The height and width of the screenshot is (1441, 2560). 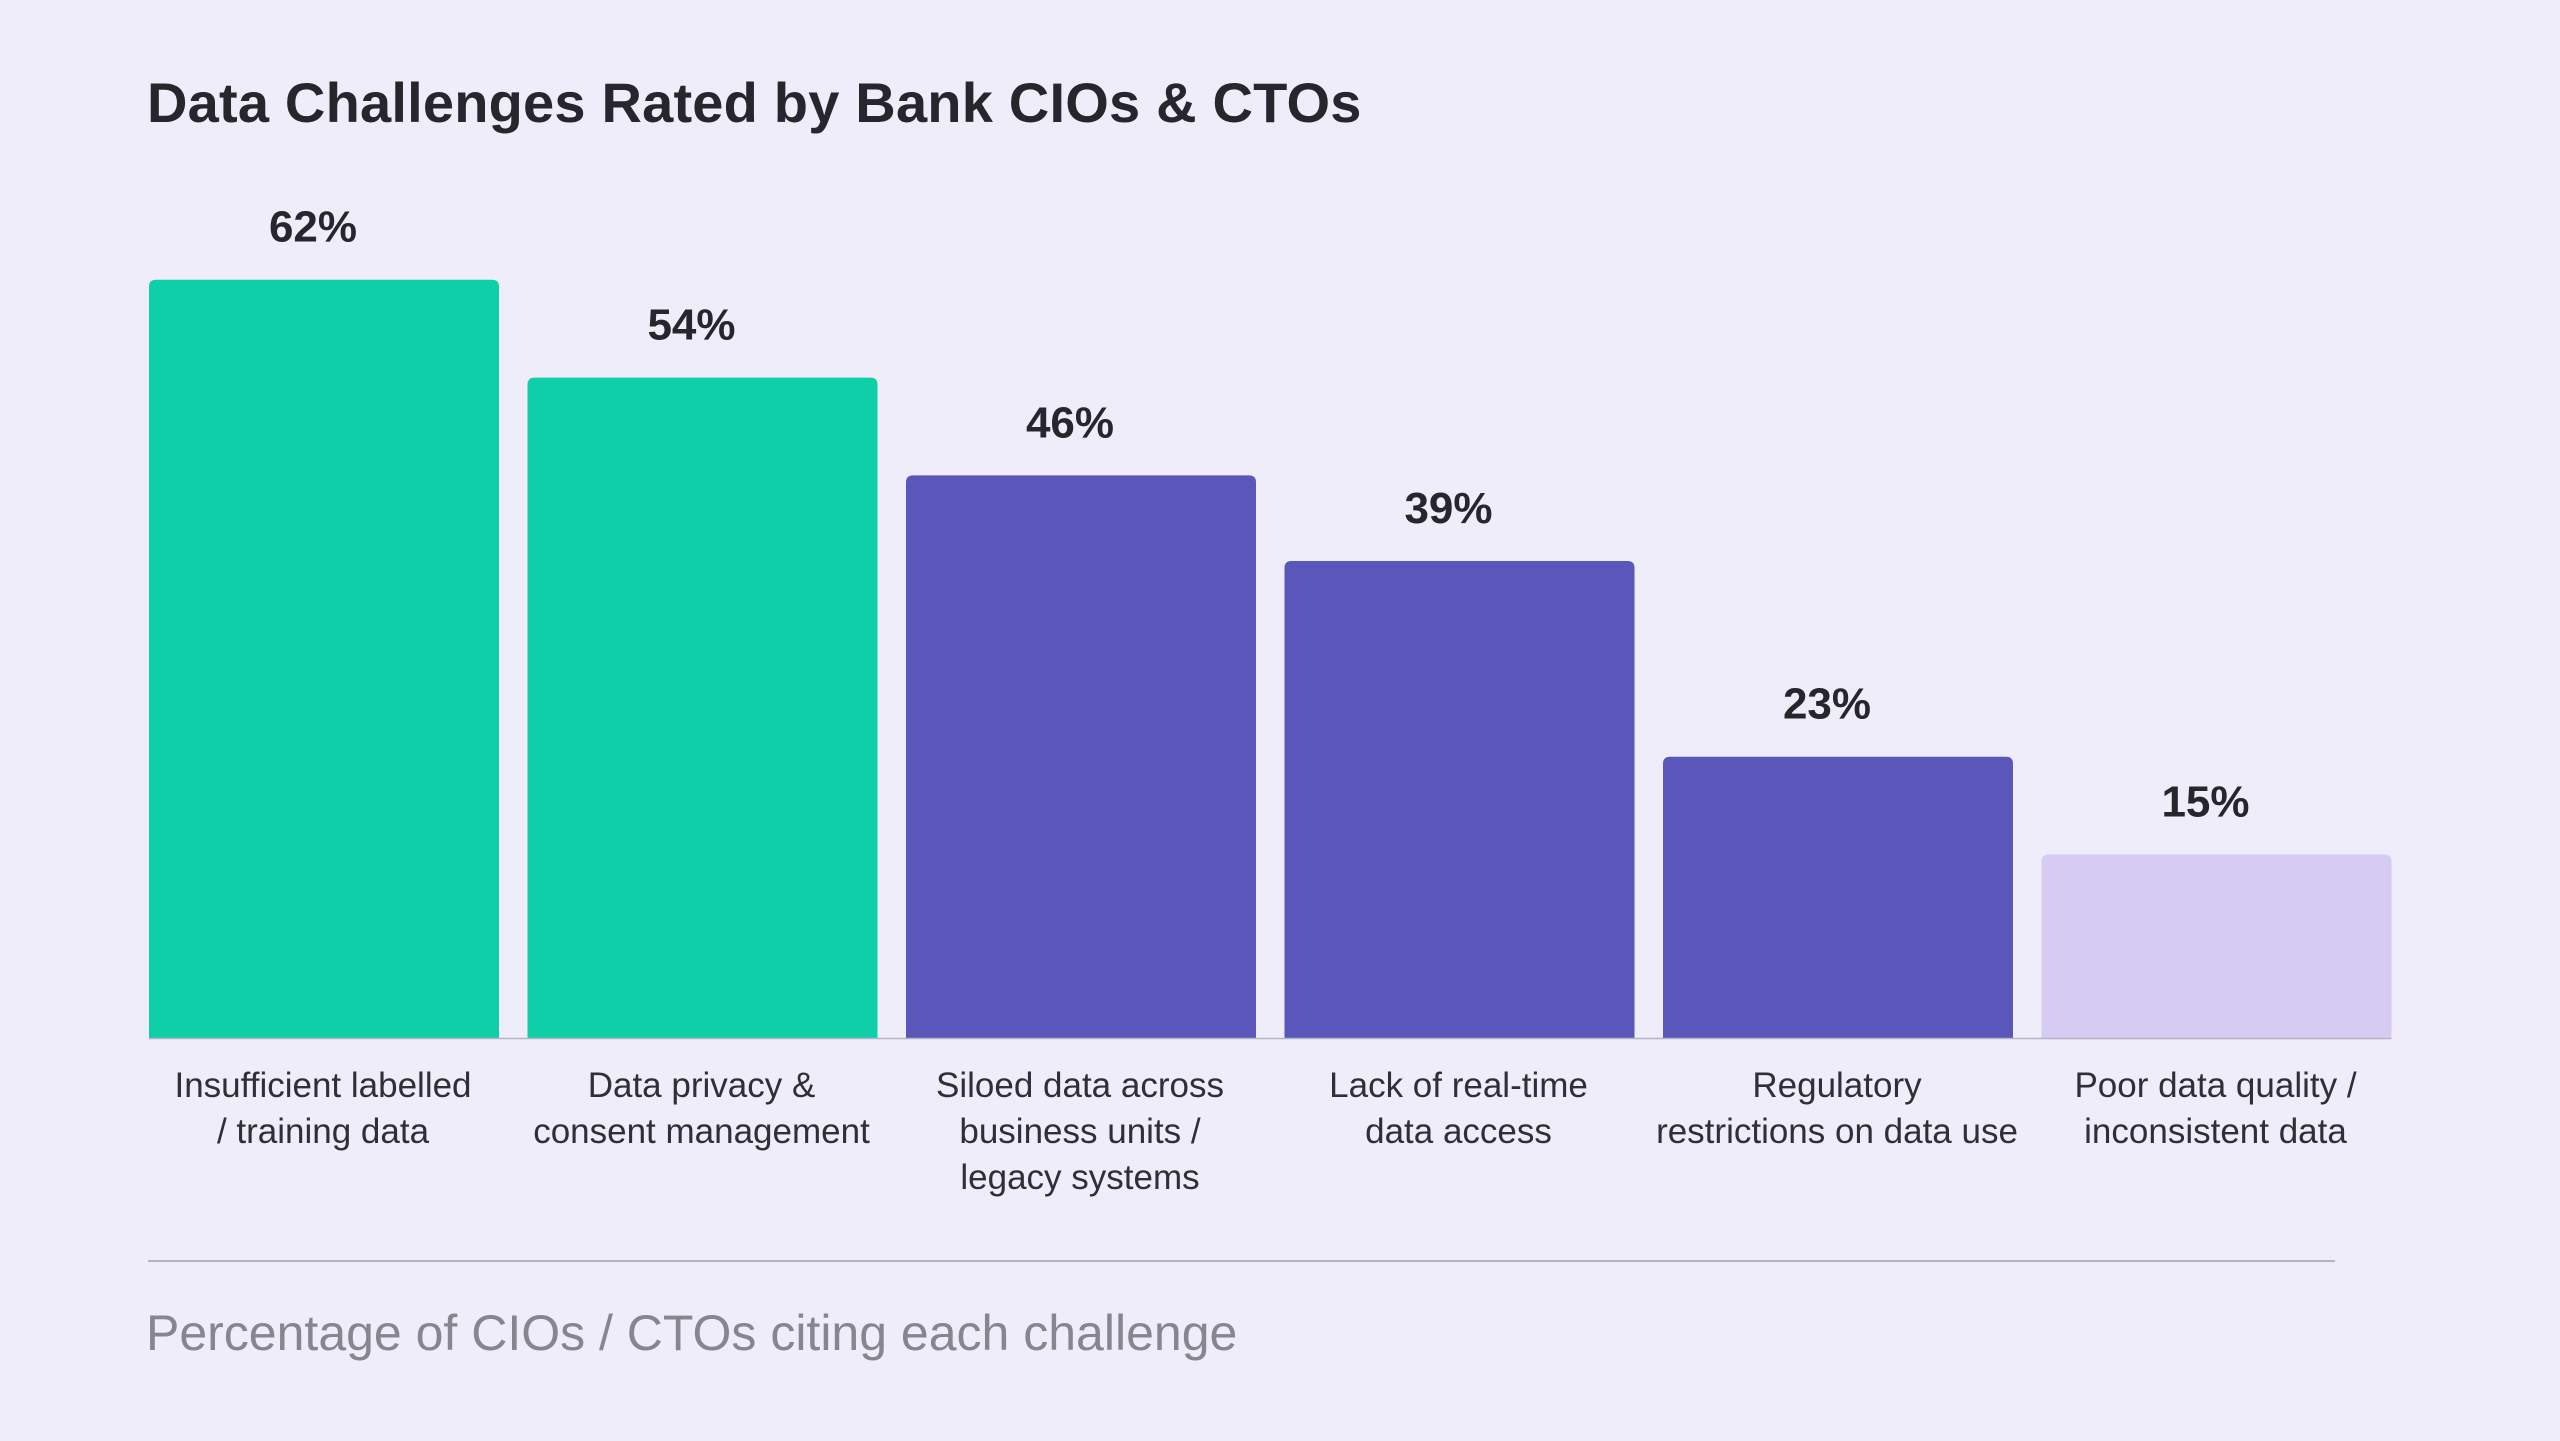 I want to click on category-label: / training data, so click(x=323, y=1131).